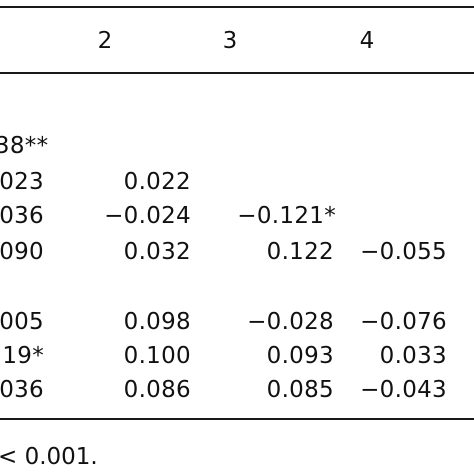  Describe the element at coordinates (22, 182) in the screenshot. I see `cell-col-1: 023` at that location.